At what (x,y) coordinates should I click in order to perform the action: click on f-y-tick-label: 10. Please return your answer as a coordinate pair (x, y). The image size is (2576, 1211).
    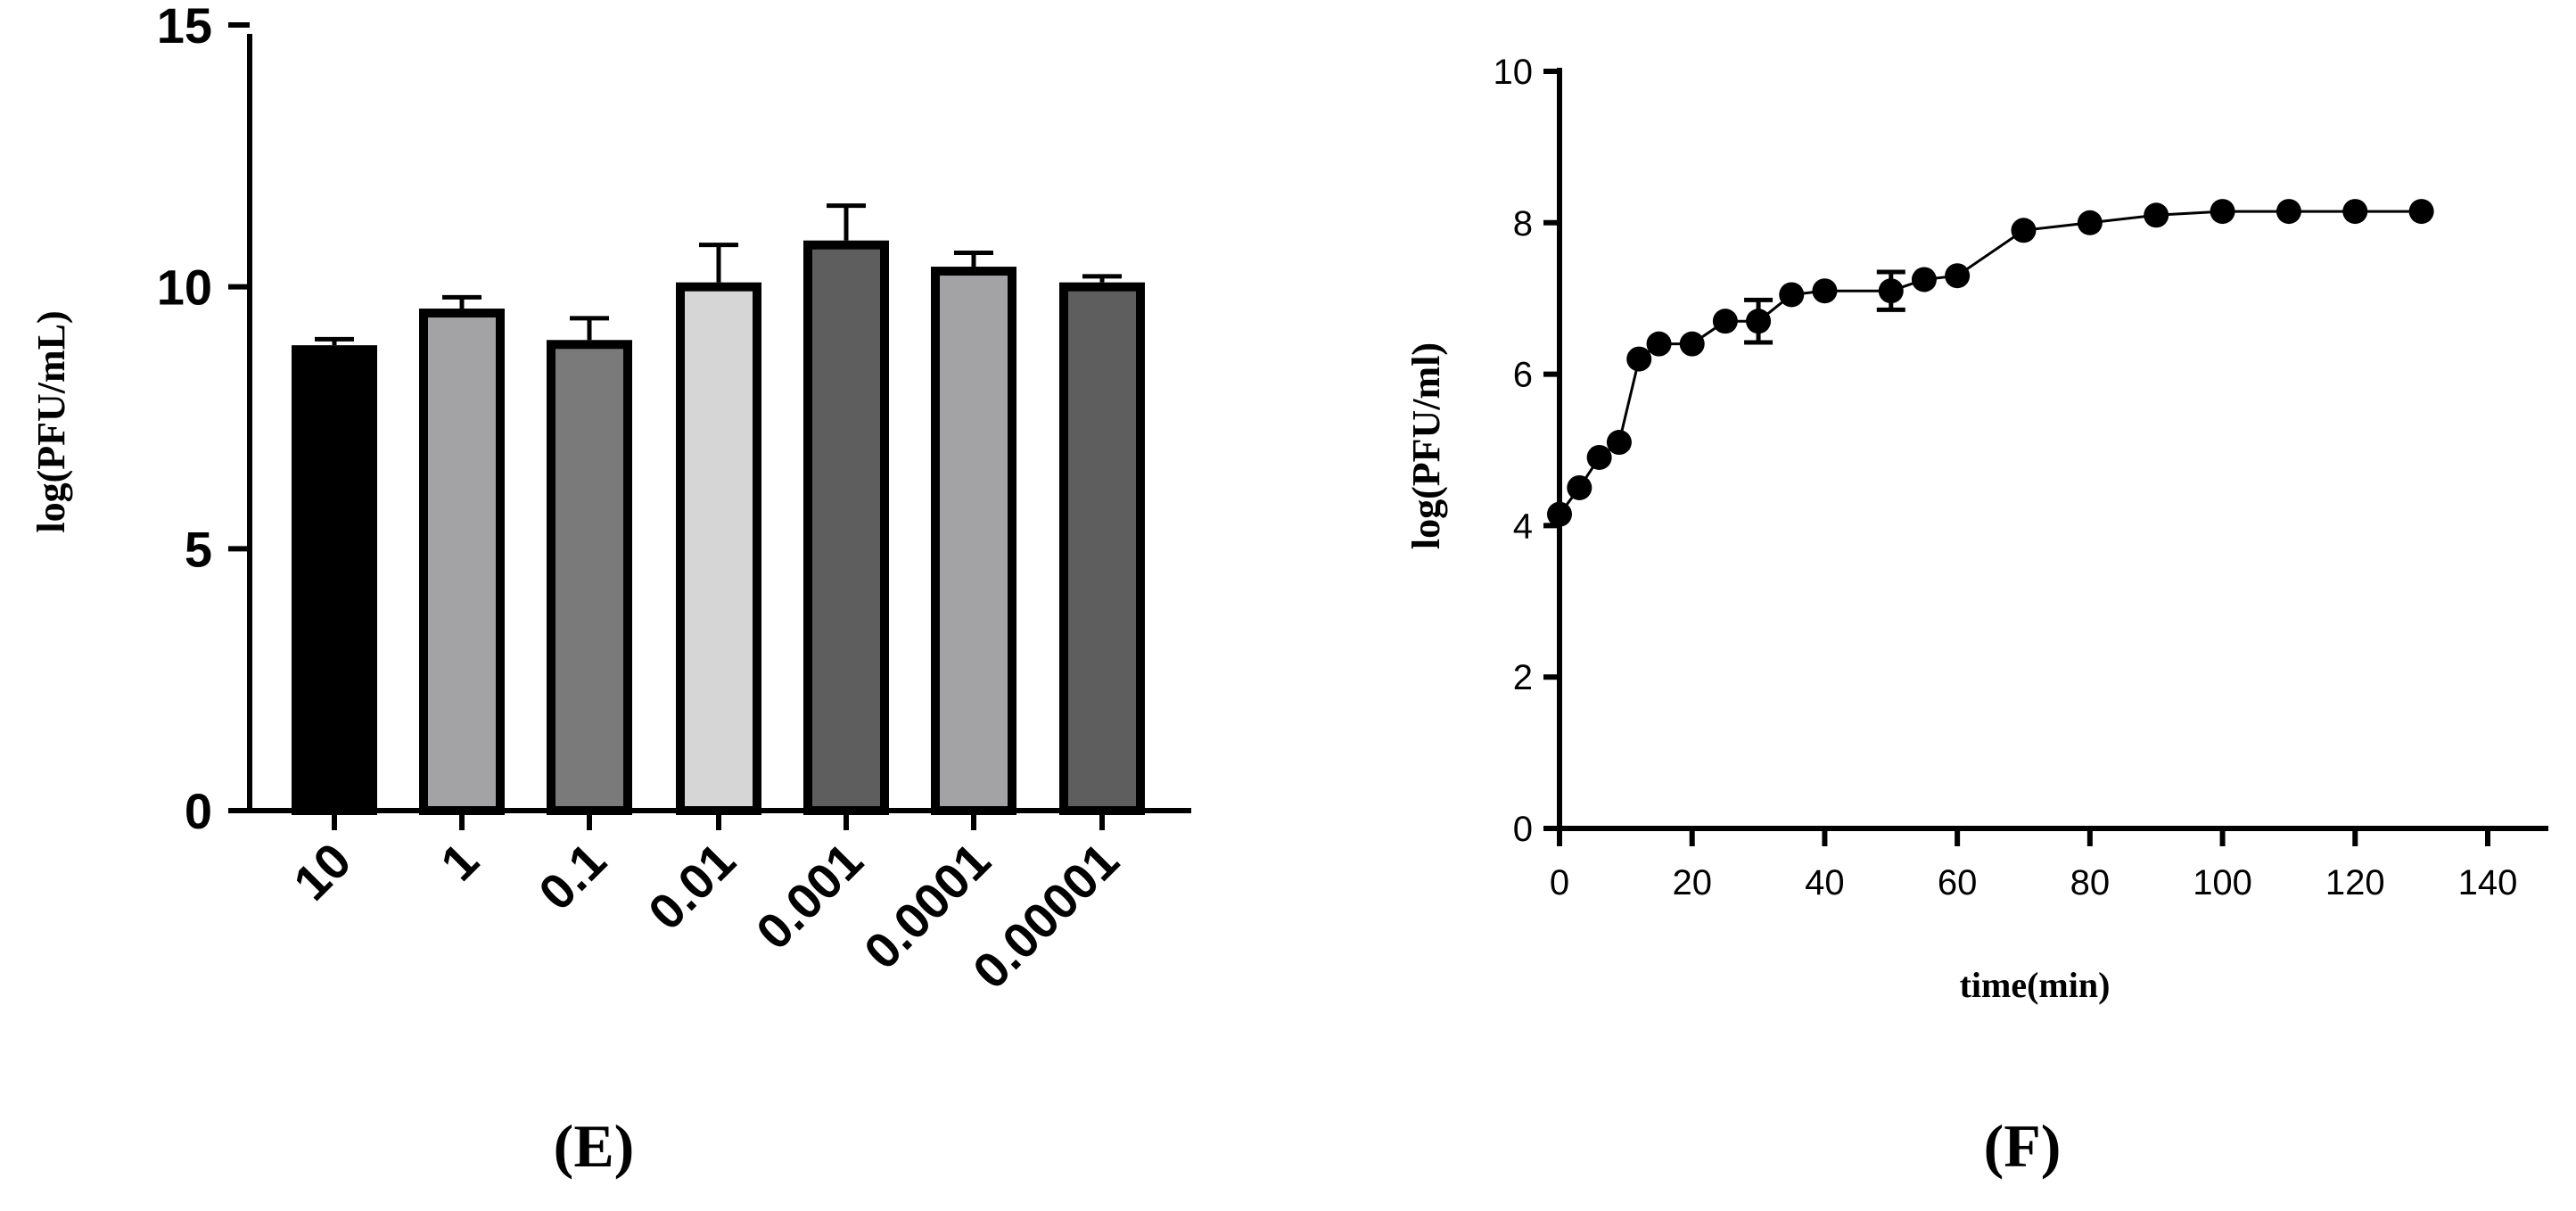
    Looking at the image, I should click on (1514, 72).